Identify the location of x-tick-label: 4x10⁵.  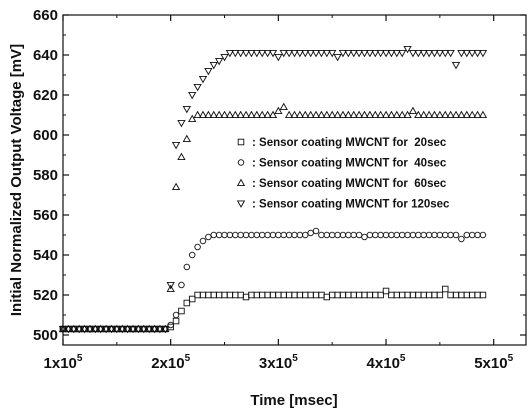
(386, 362).